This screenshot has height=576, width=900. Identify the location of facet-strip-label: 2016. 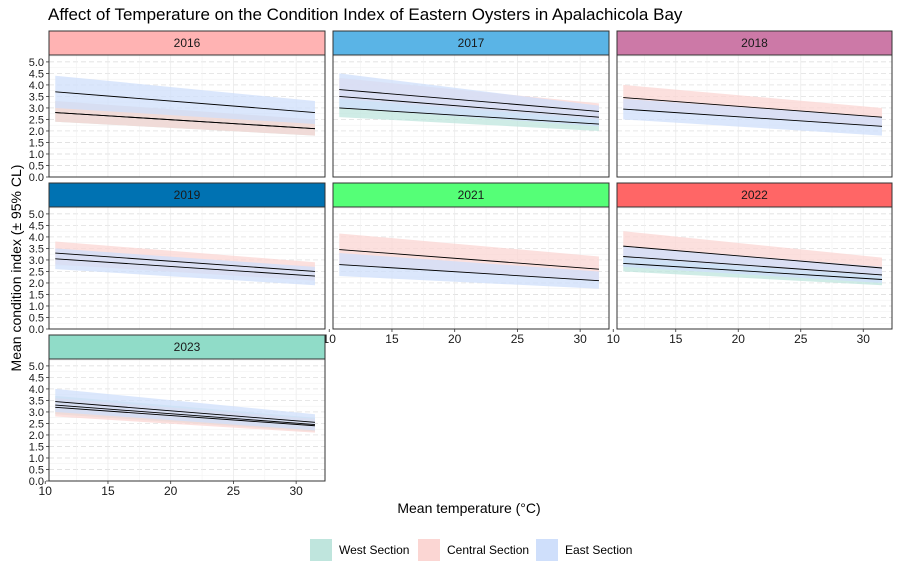
(187, 43).